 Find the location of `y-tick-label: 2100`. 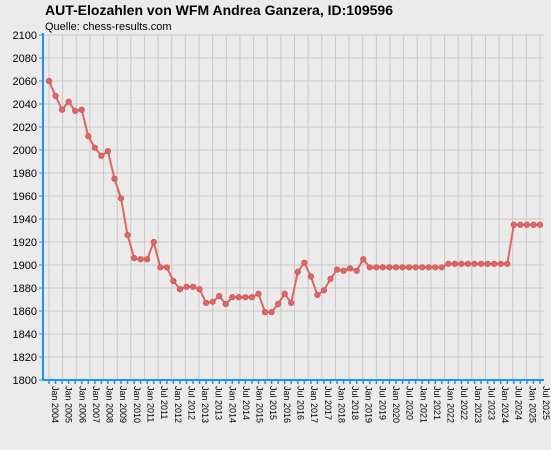

y-tick-label: 2100 is located at coordinates (25, 36).